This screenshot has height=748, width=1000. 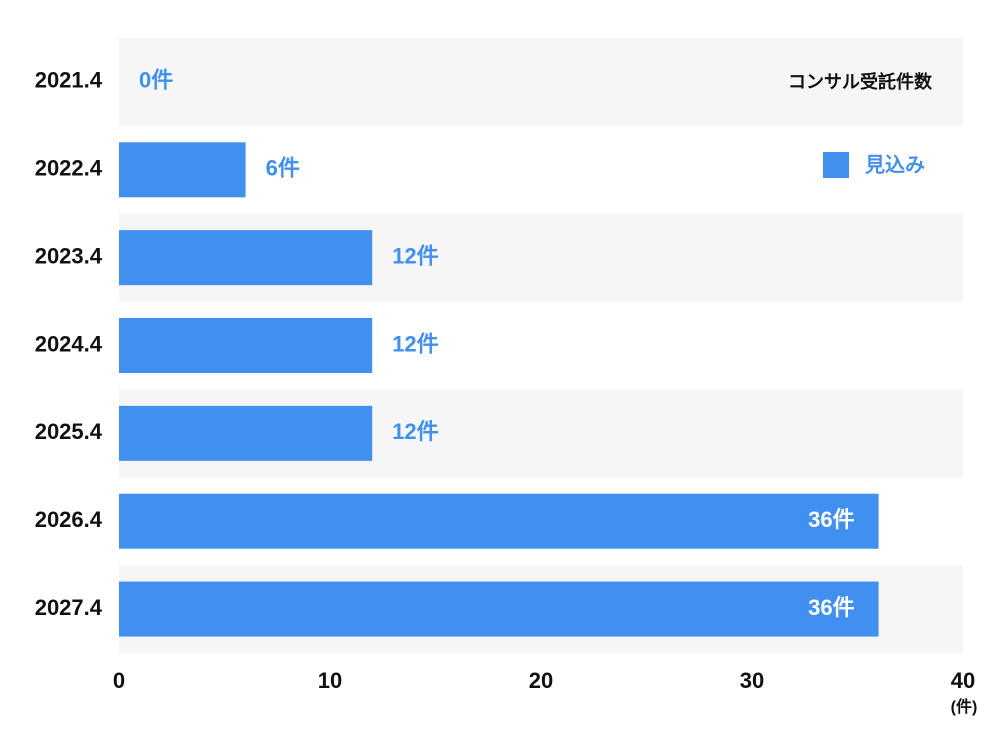 I want to click on legend-label: 見込み, so click(x=895, y=164).